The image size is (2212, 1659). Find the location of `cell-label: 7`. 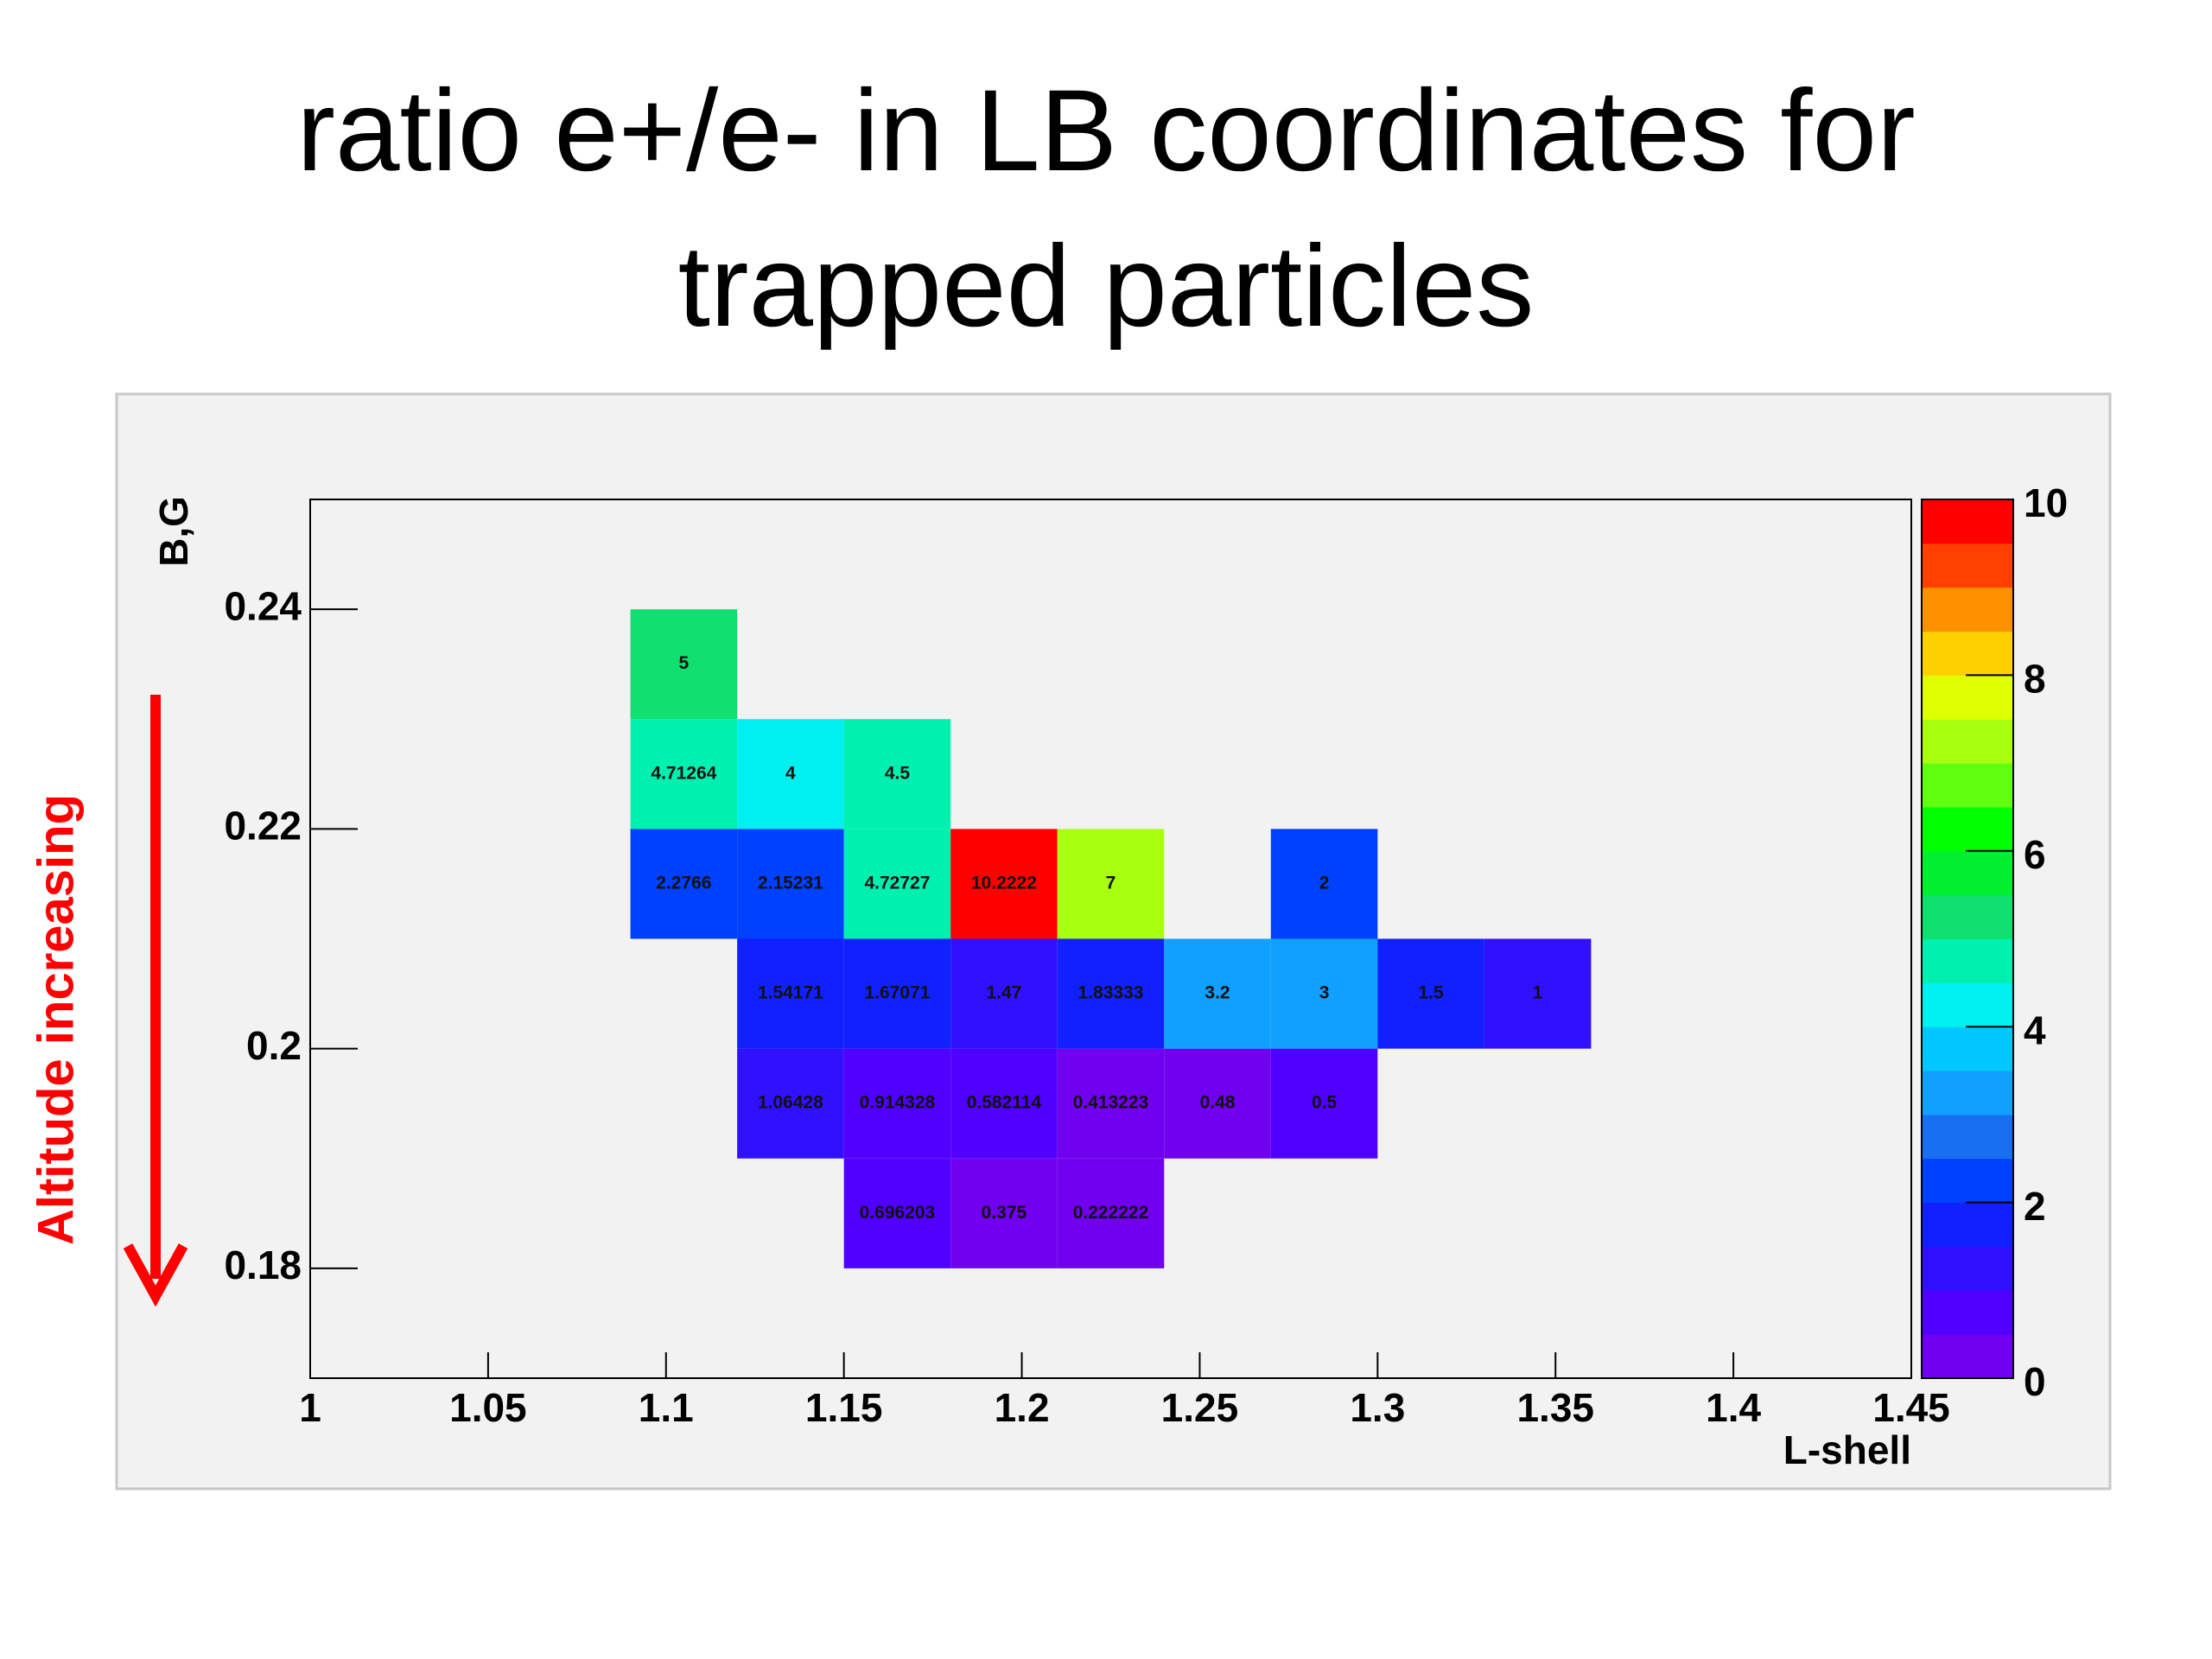

cell-label: 7 is located at coordinates (1111, 883).